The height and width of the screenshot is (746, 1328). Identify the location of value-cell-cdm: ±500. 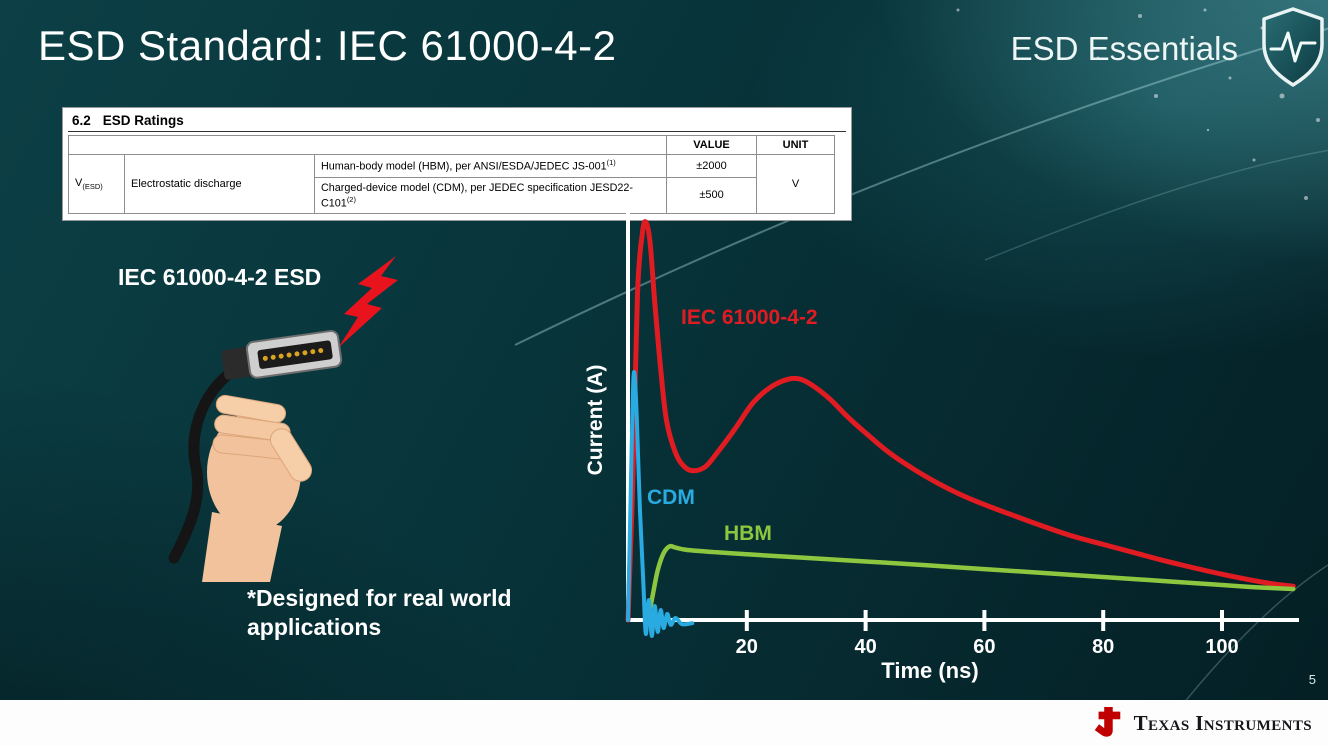
(712, 195).